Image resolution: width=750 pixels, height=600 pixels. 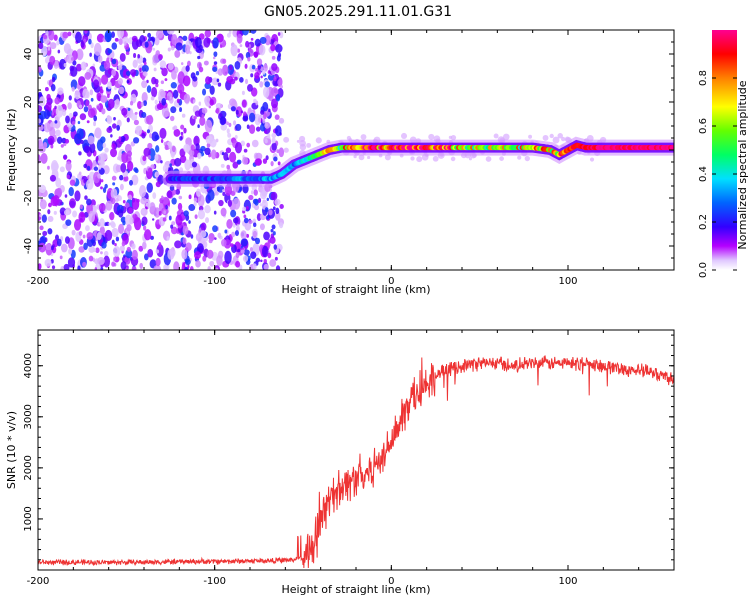 What do you see at coordinates (703, 174) in the screenshot?
I see `colorbar-tick-label: 0.4` at bounding box center [703, 174].